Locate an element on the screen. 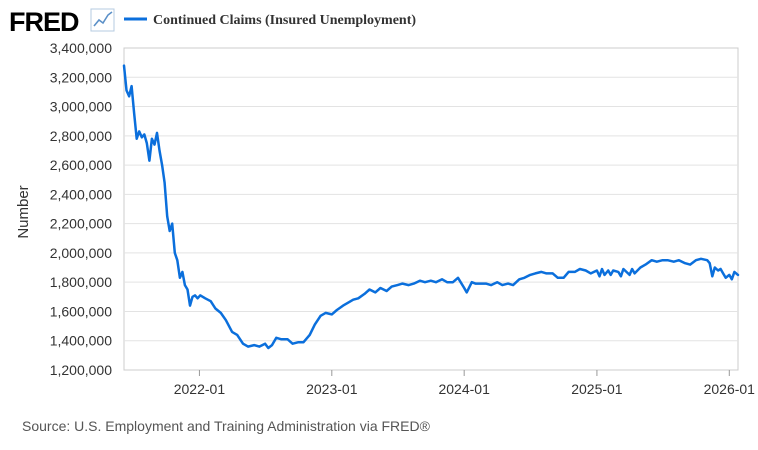 The width and height of the screenshot is (758, 450). y-tick-label: 2,000,000 is located at coordinates (81, 253).